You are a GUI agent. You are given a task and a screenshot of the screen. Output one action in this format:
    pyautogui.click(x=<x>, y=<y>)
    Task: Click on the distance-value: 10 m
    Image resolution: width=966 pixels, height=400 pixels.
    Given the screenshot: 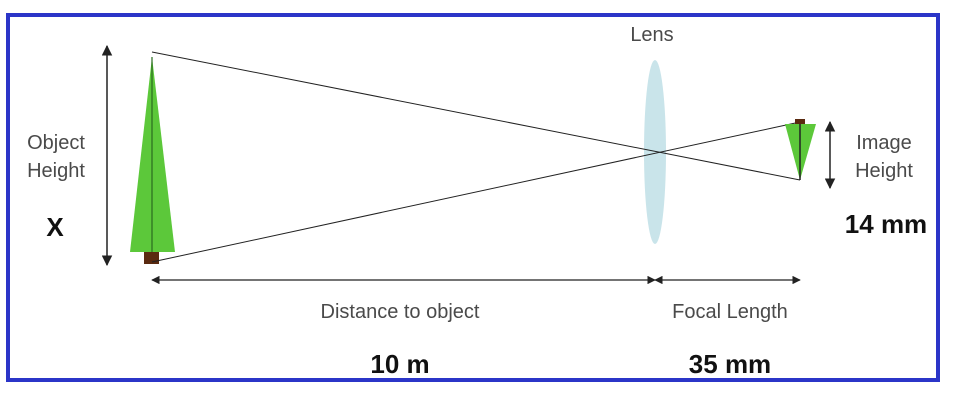 What is the action you would take?
    pyautogui.click(x=399, y=364)
    